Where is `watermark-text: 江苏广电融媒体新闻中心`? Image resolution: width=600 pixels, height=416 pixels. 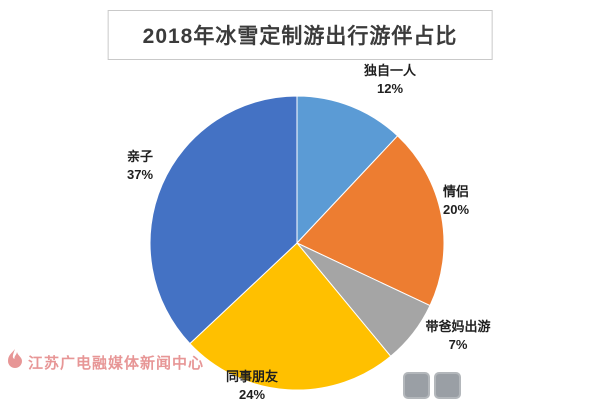 watermark-text: 江苏广电融媒体新闻中心 is located at coordinates (116, 363).